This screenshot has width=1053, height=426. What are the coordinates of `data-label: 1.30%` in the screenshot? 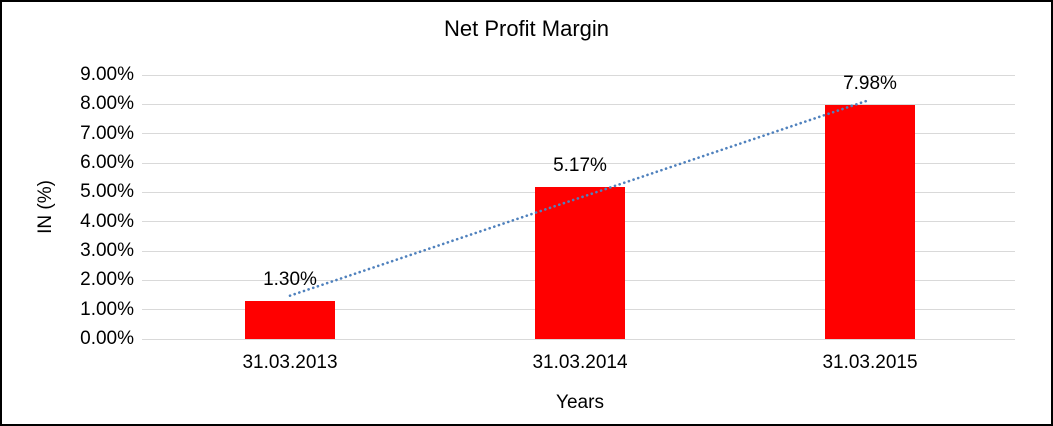 It's located at (290, 279).